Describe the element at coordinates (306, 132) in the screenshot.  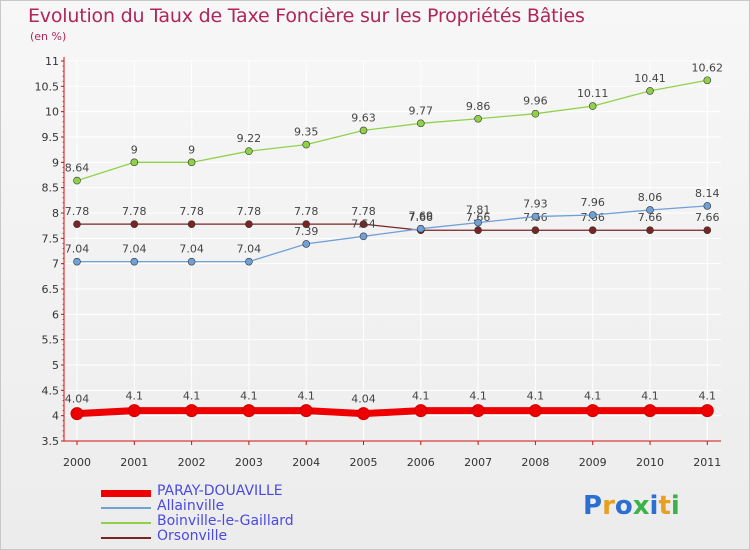
I see `data-label: 9.35` at that location.